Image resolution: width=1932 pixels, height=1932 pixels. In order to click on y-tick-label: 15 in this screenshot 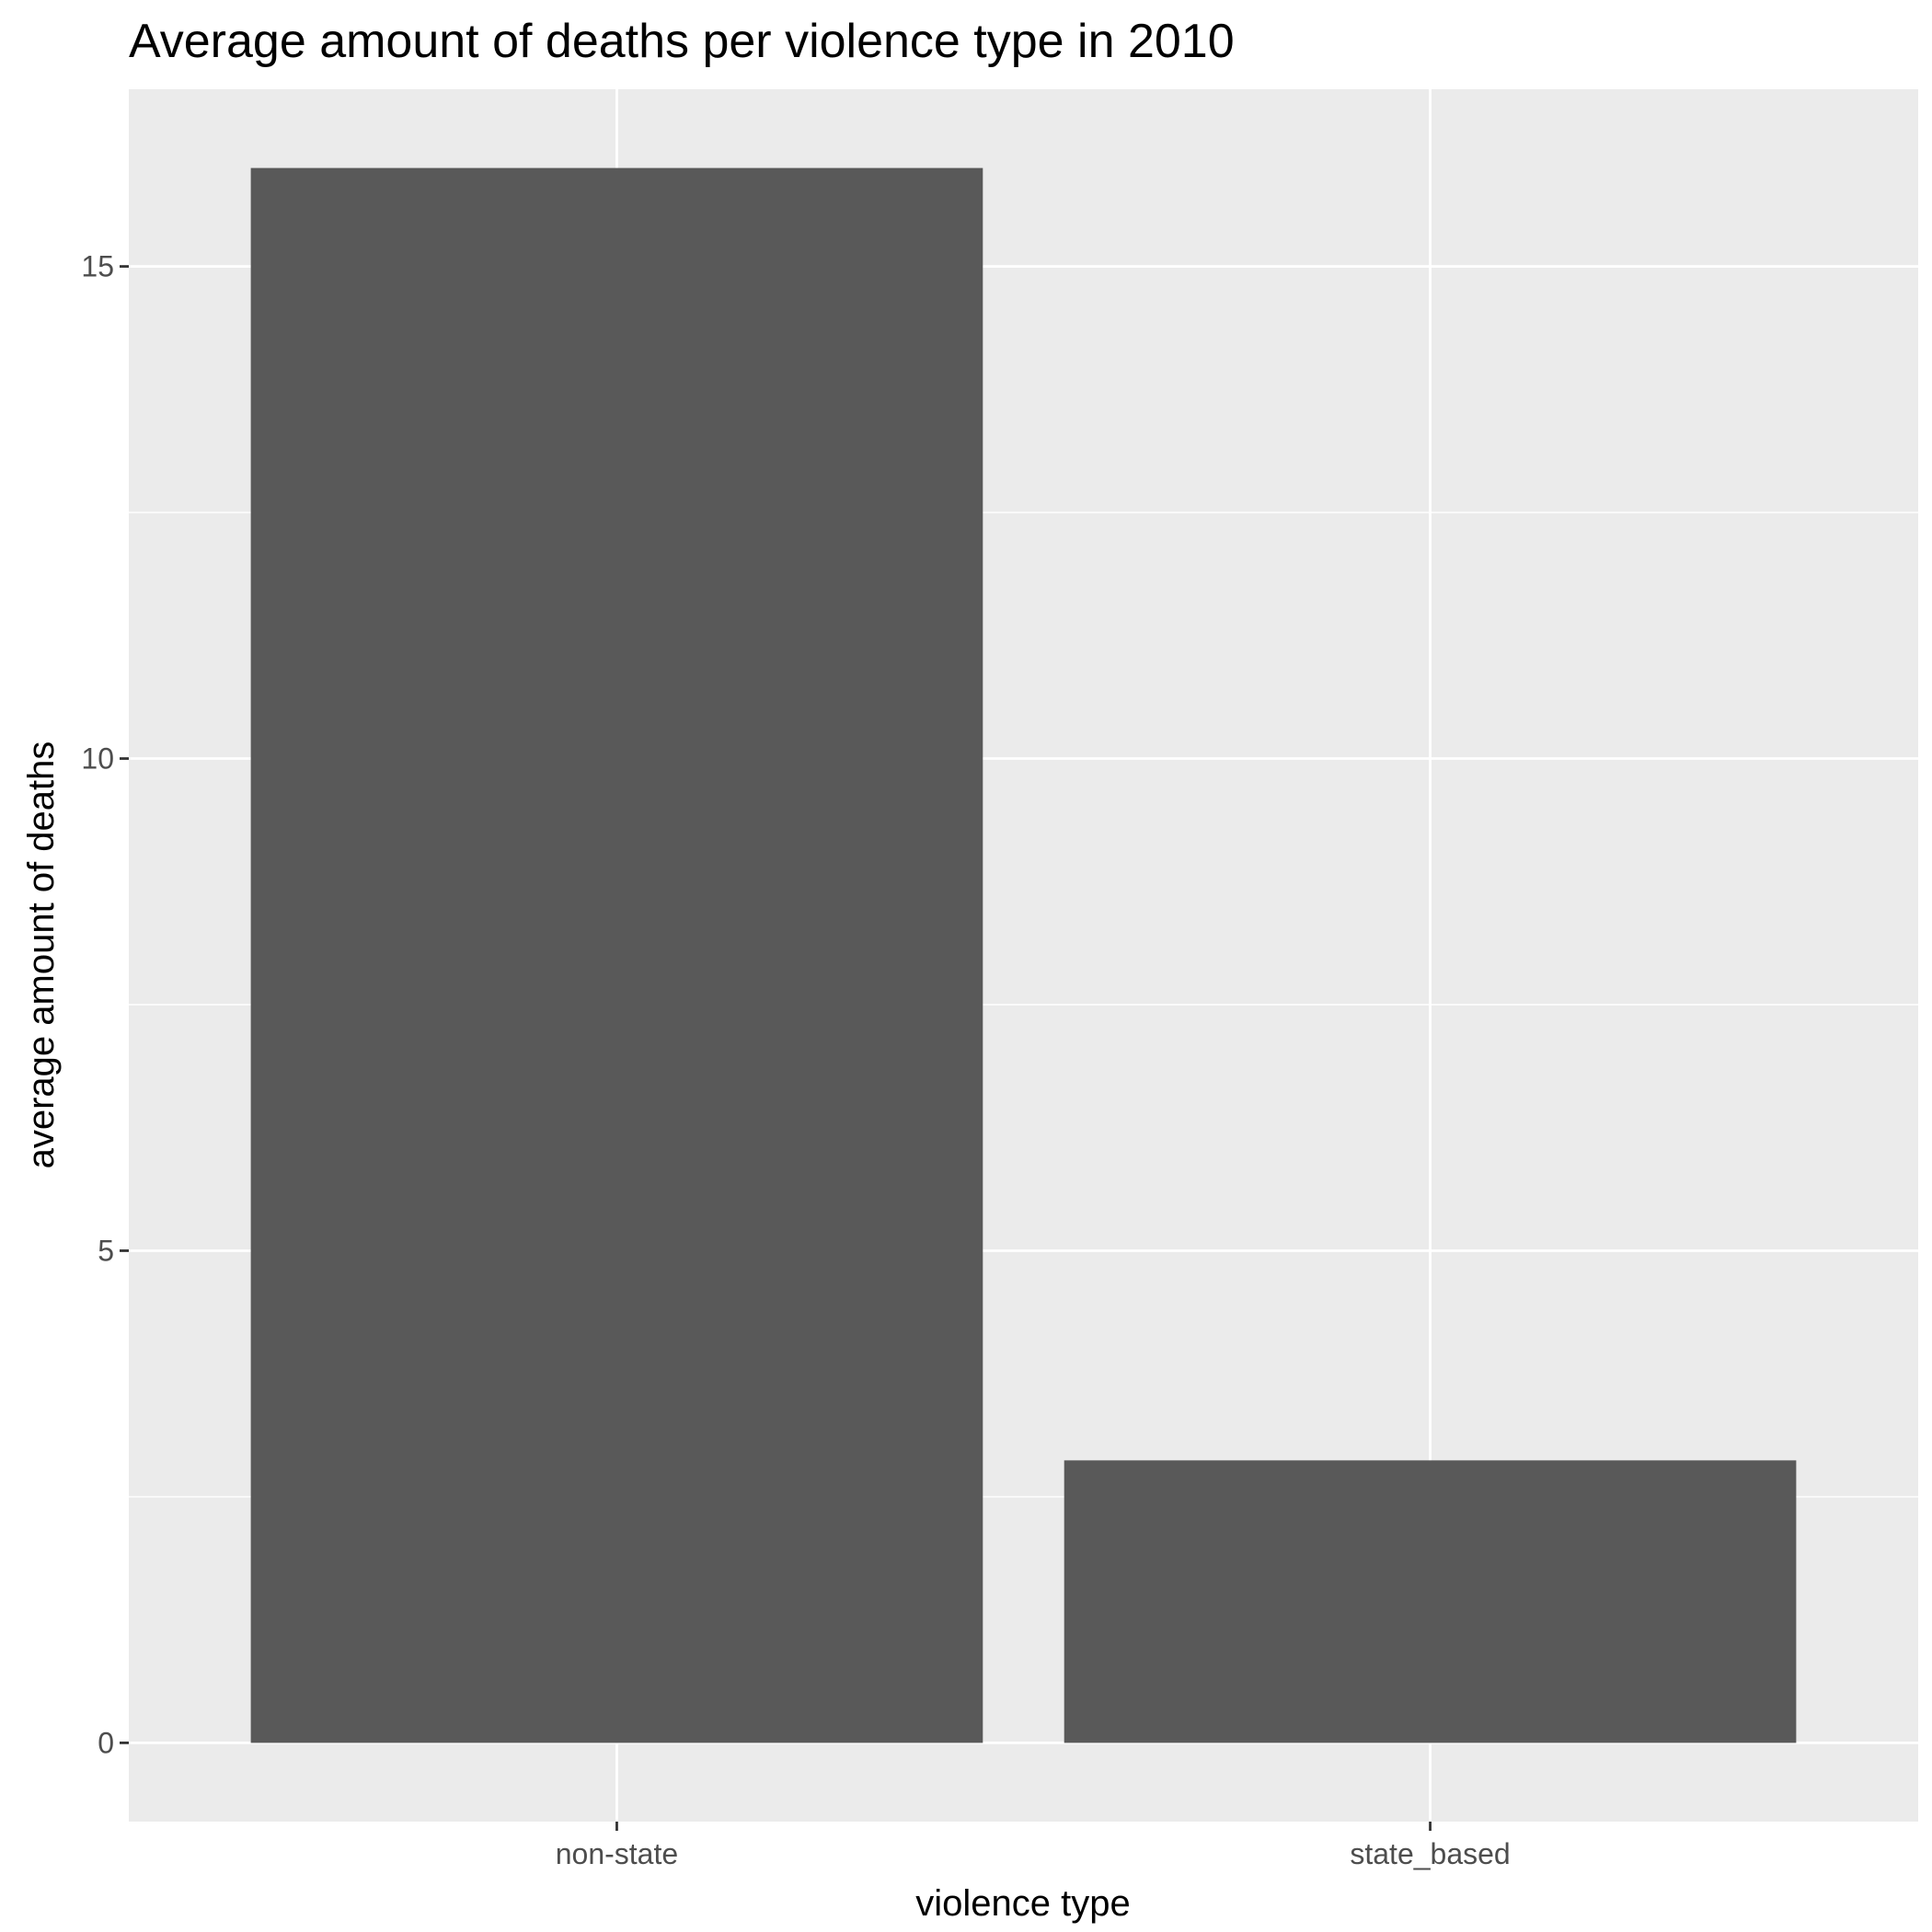, I will do `click(97, 266)`.